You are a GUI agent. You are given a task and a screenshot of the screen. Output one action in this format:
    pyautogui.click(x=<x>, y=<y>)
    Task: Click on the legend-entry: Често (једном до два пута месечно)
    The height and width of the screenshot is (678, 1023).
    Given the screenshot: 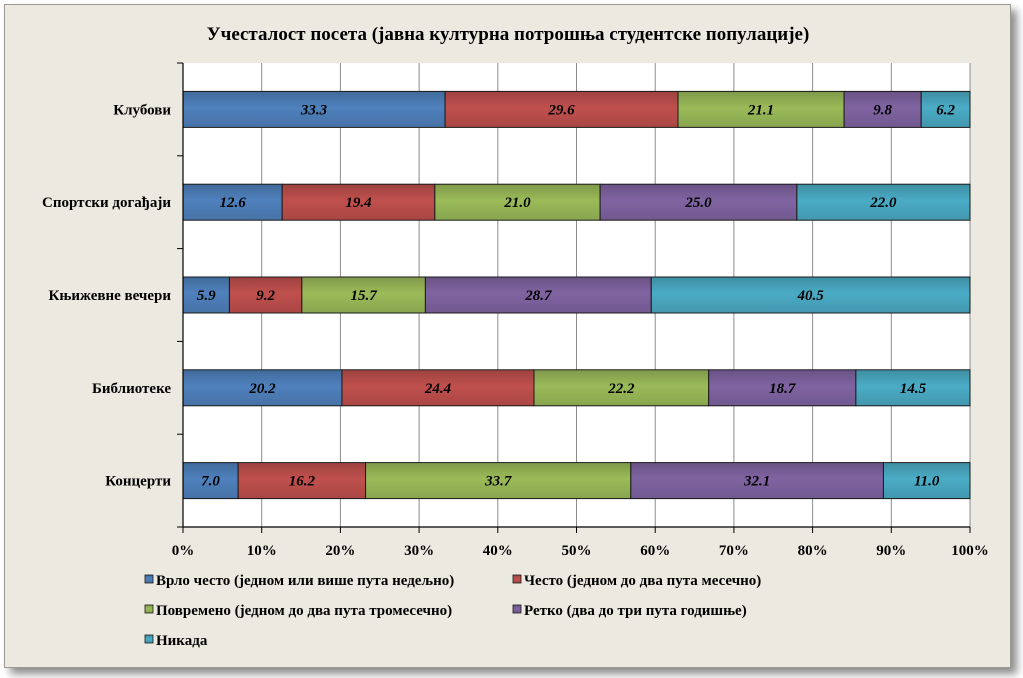 What is the action you would take?
    pyautogui.click(x=642, y=581)
    